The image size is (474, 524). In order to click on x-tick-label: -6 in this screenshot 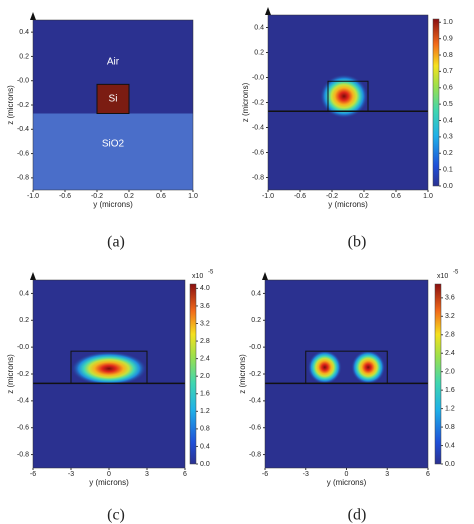, I will do `click(265, 474)`.